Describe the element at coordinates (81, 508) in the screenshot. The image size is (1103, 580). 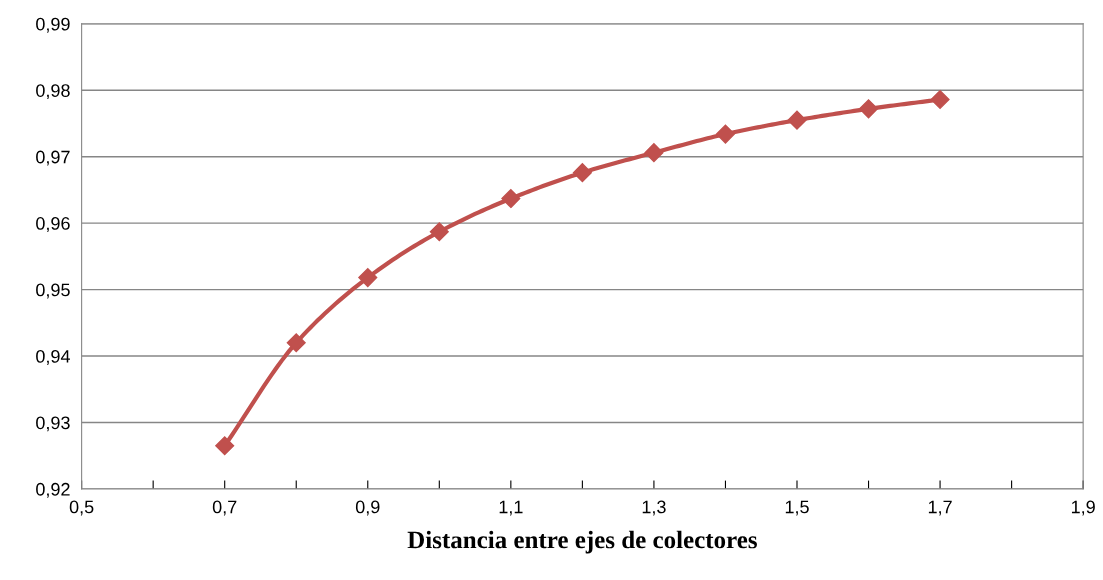
I see `x-tick-label: 0,5` at that location.